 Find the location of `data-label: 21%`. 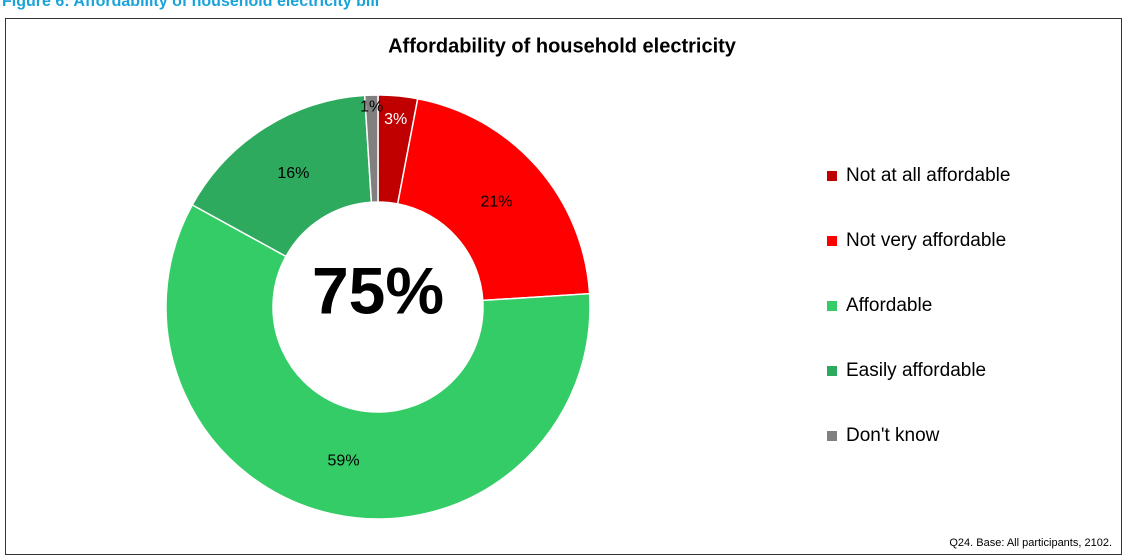

data-label: 21% is located at coordinates (497, 202).